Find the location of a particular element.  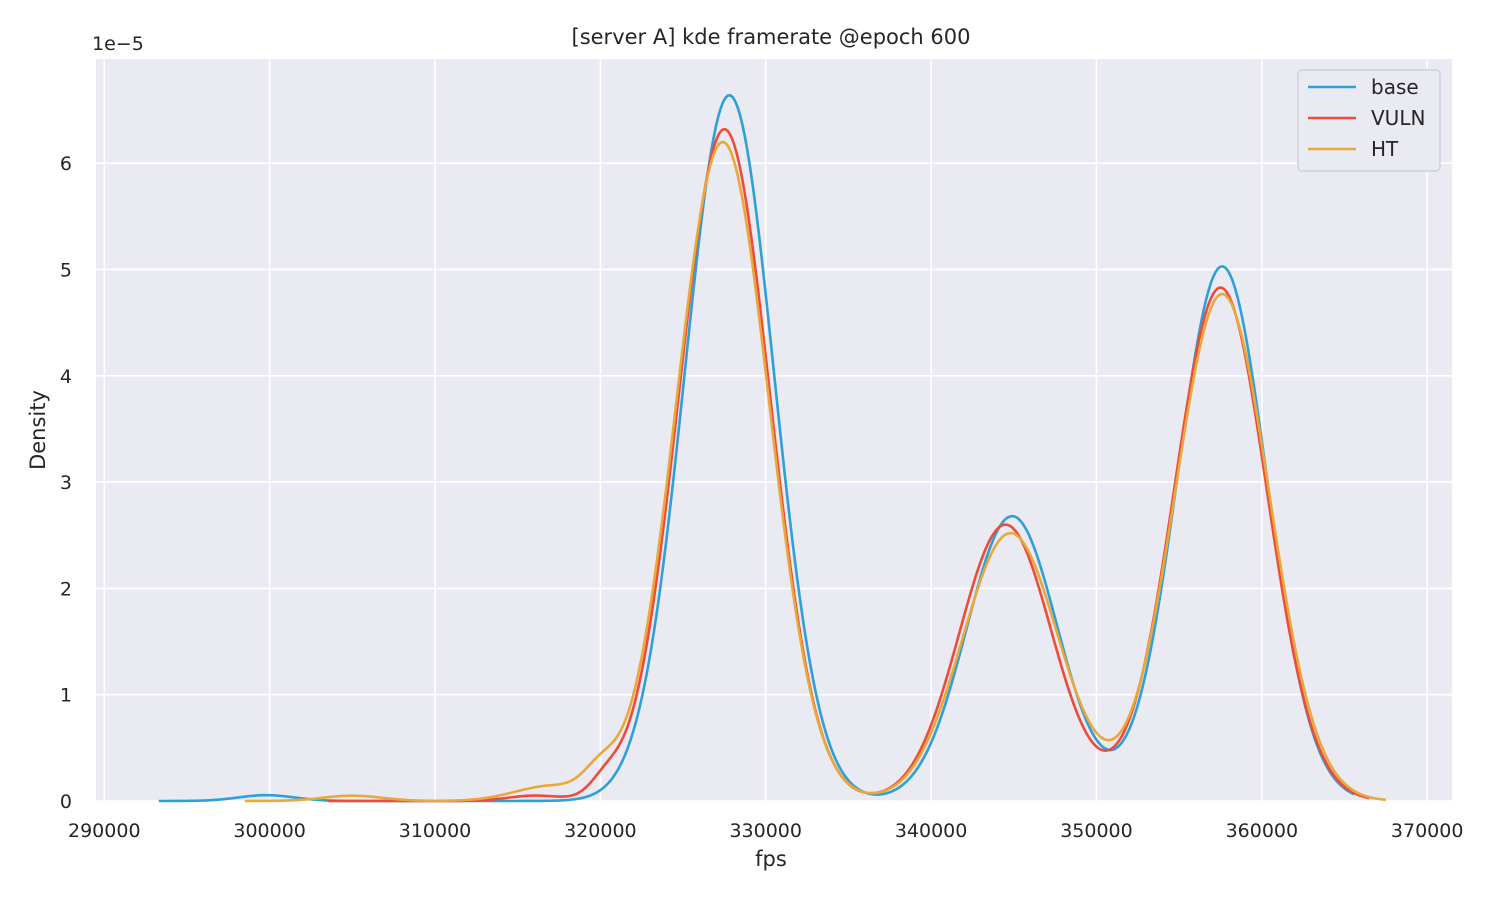

y-tick-label: 4 is located at coordinates (66, 377).